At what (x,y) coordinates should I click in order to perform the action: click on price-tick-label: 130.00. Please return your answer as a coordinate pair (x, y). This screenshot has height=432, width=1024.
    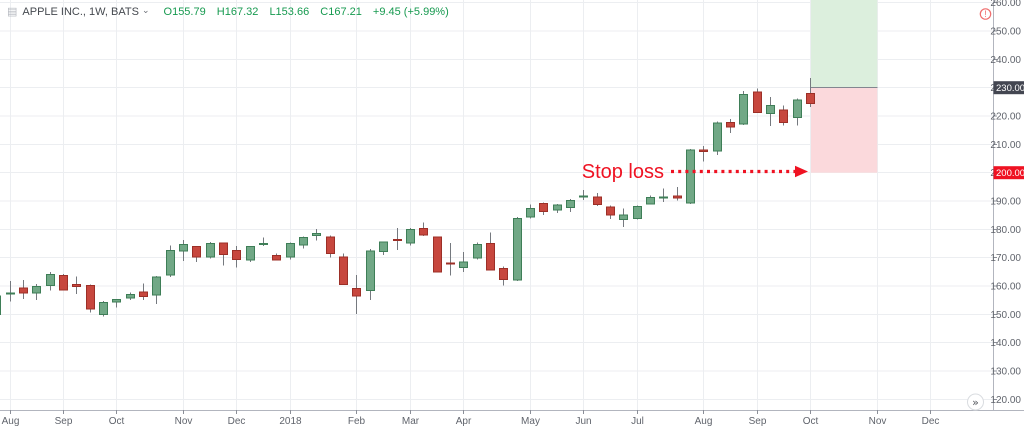
    Looking at the image, I should click on (1005, 372).